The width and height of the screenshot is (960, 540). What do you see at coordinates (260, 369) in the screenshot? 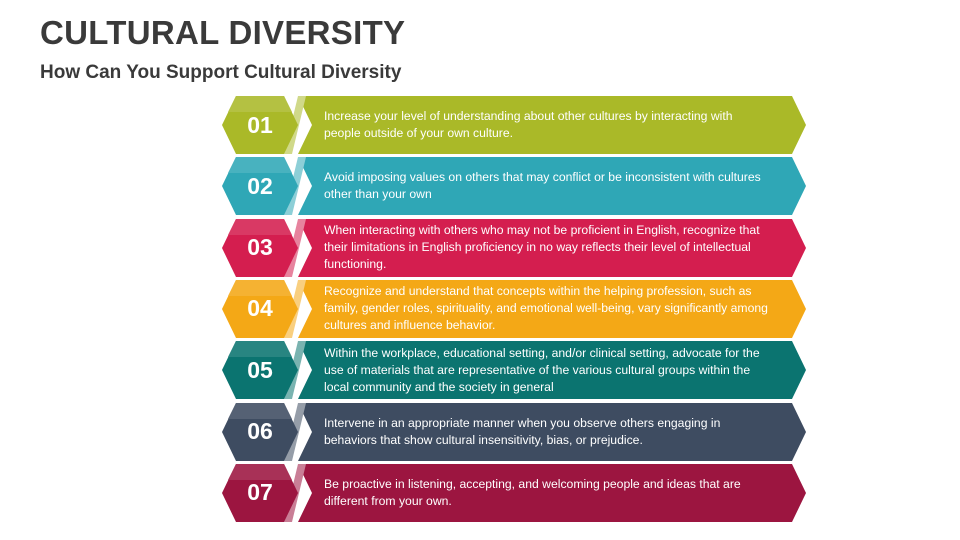
I see `step-number: 05` at bounding box center [260, 369].